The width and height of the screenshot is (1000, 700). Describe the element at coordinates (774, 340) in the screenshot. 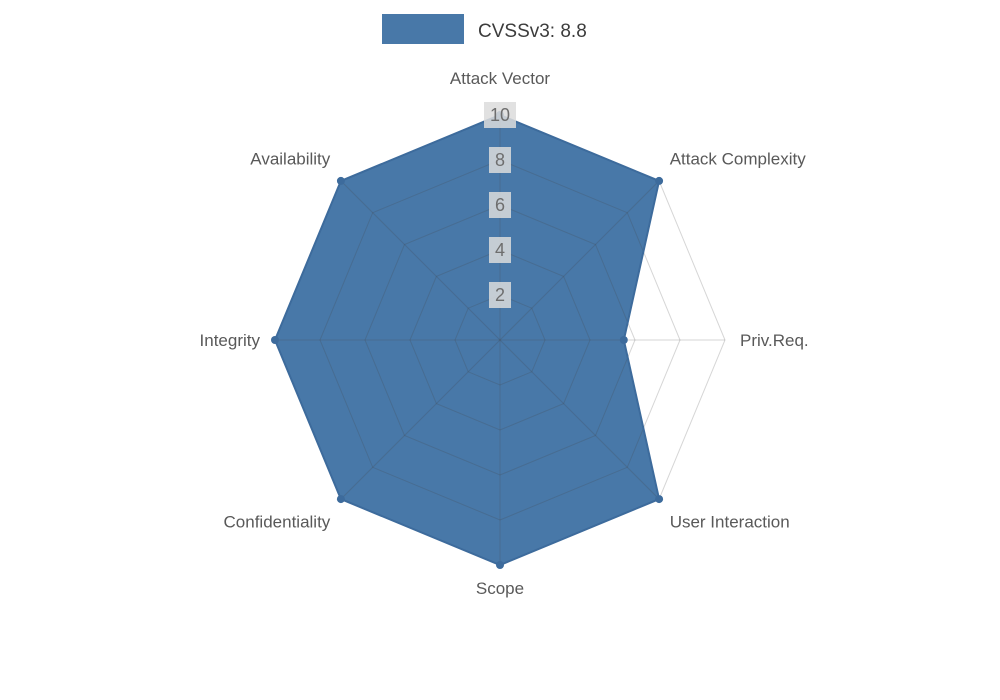

I see `axis-label-priv-req: Priv.Req.` at that location.